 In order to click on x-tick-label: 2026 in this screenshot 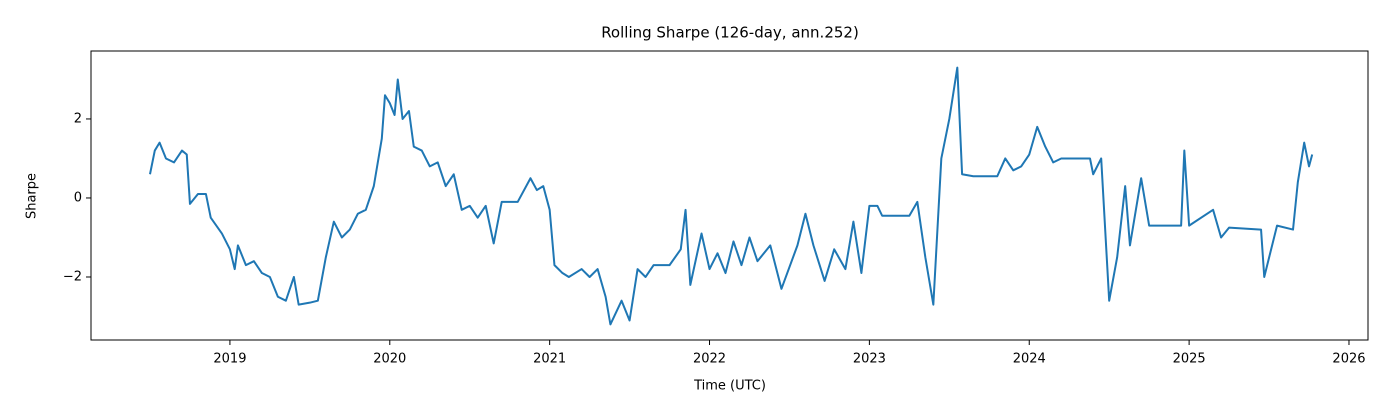, I will do `click(1348, 359)`.